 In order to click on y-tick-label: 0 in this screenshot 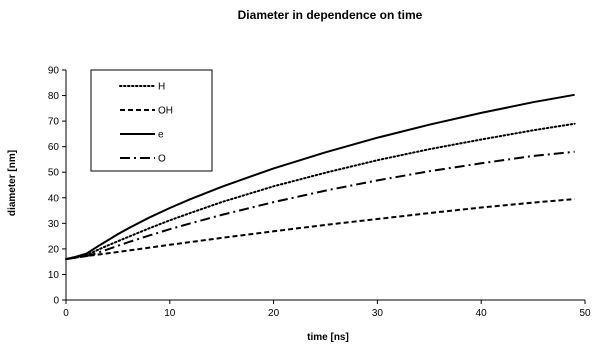, I will do `click(56, 301)`.